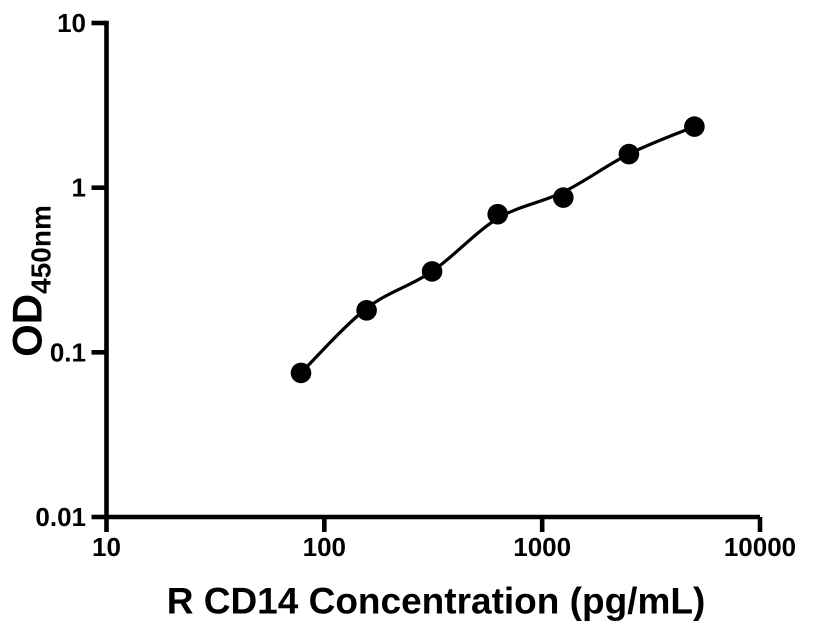 This screenshot has height=640, width=816. I want to click on y-axis-tick-label: 1, so click(79, 188).